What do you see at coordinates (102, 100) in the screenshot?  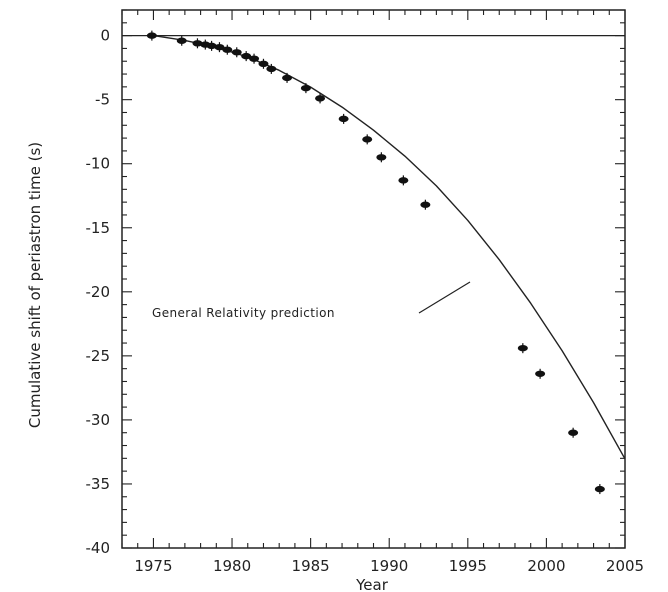 I see `y-tick-label: -5` at bounding box center [102, 100].